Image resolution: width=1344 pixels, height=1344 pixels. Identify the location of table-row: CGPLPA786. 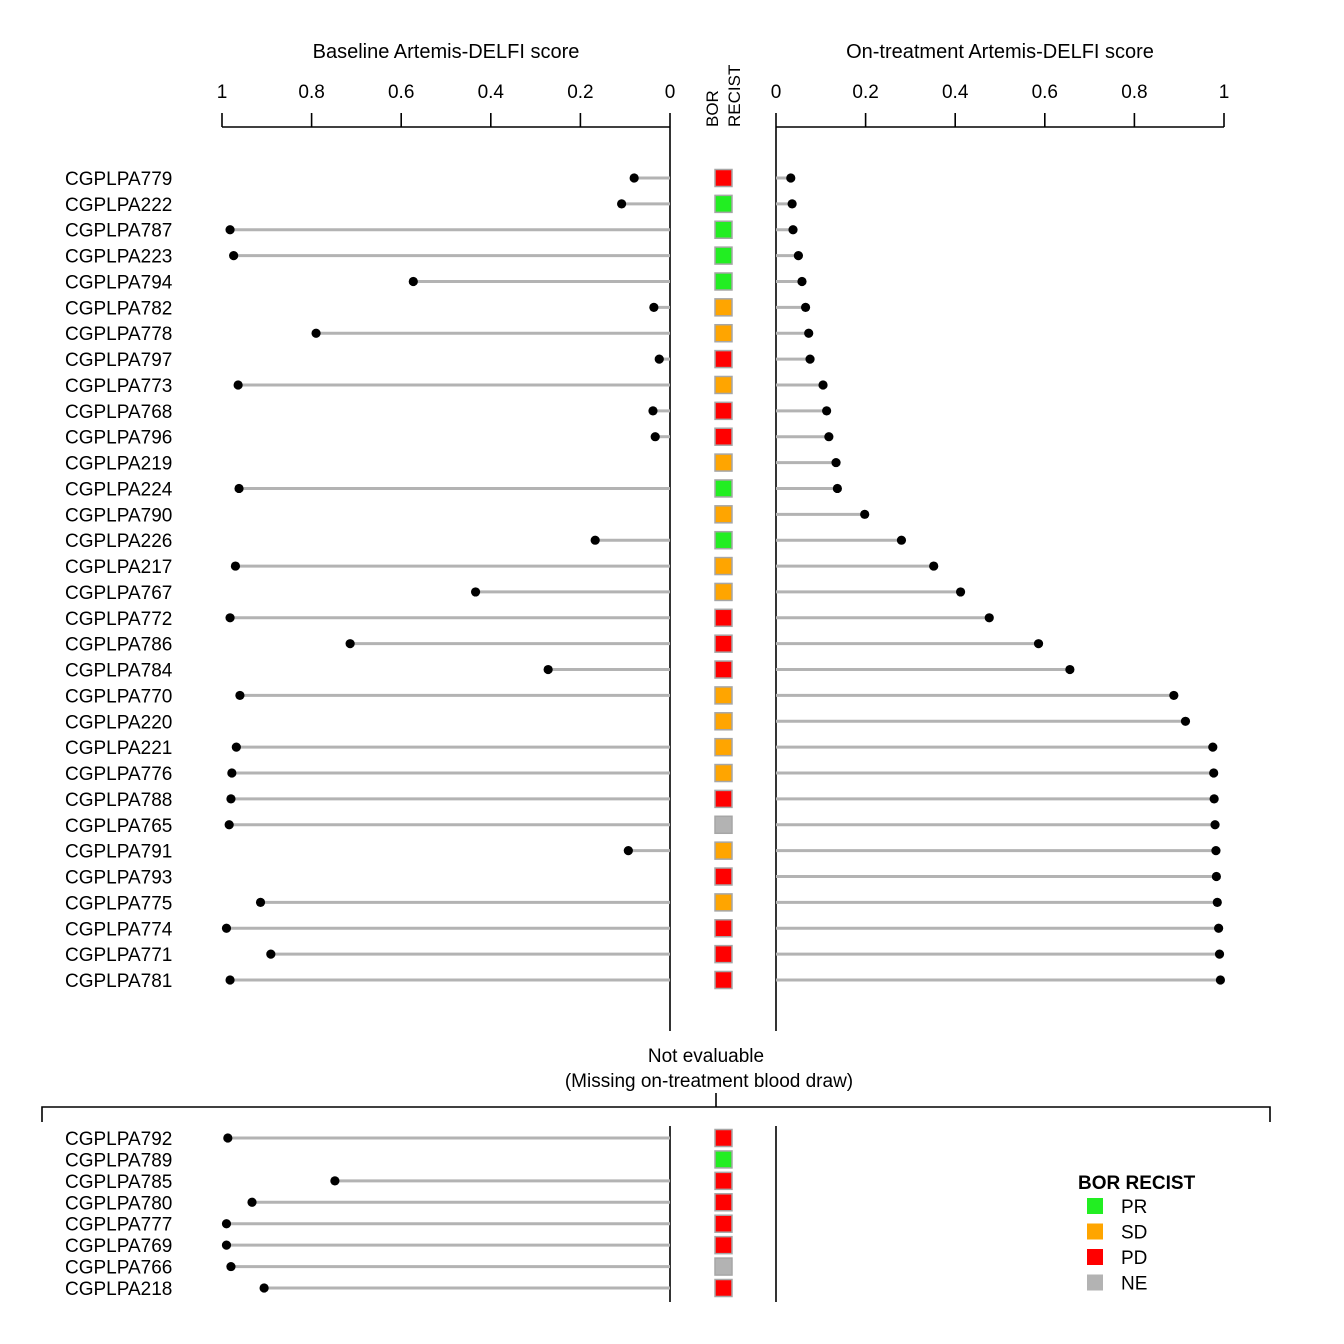
(554, 645).